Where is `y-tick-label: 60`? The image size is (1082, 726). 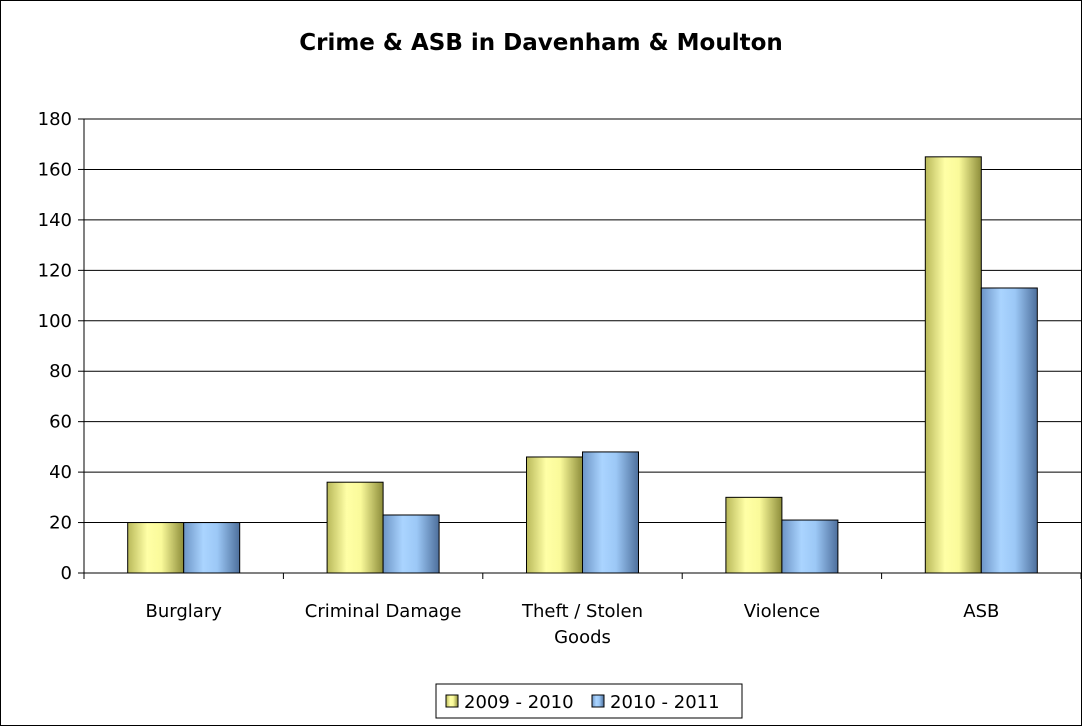
y-tick-label: 60 is located at coordinates (60, 422).